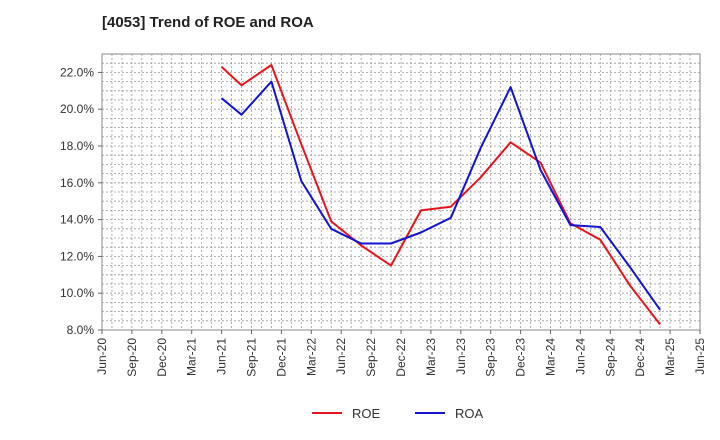  I want to click on x-tick-label: Jun-21, so click(222, 356).